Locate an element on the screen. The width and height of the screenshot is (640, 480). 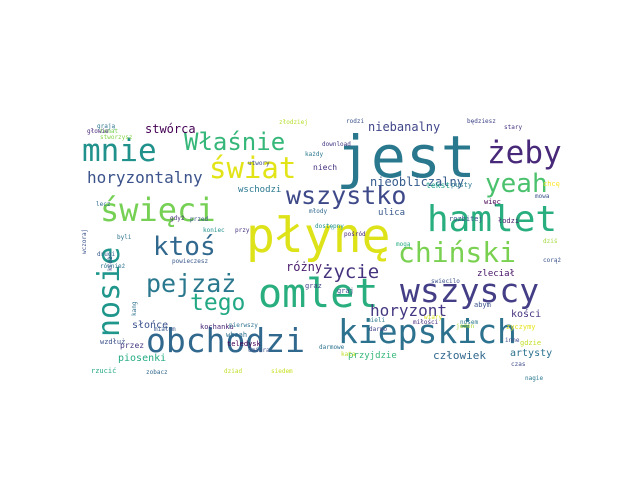
cloud-word: utwory is located at coordinates (259, 163).